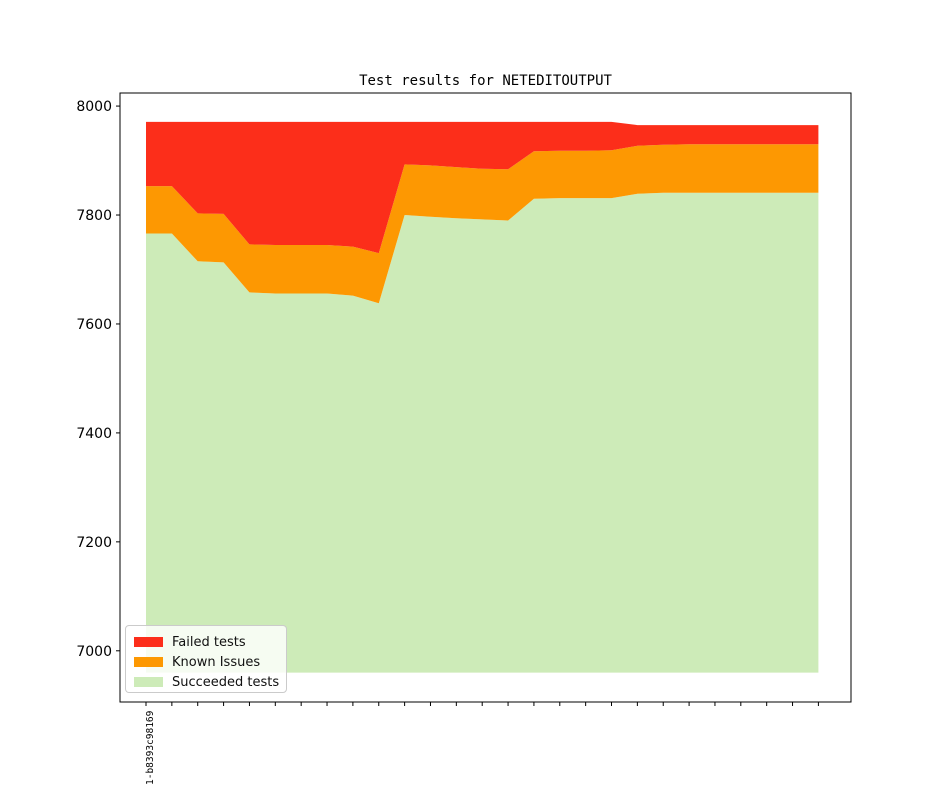  Describe the element at coordinates (94, 216) in the screenshot. I see `y-tick-label: 7800` at that location.